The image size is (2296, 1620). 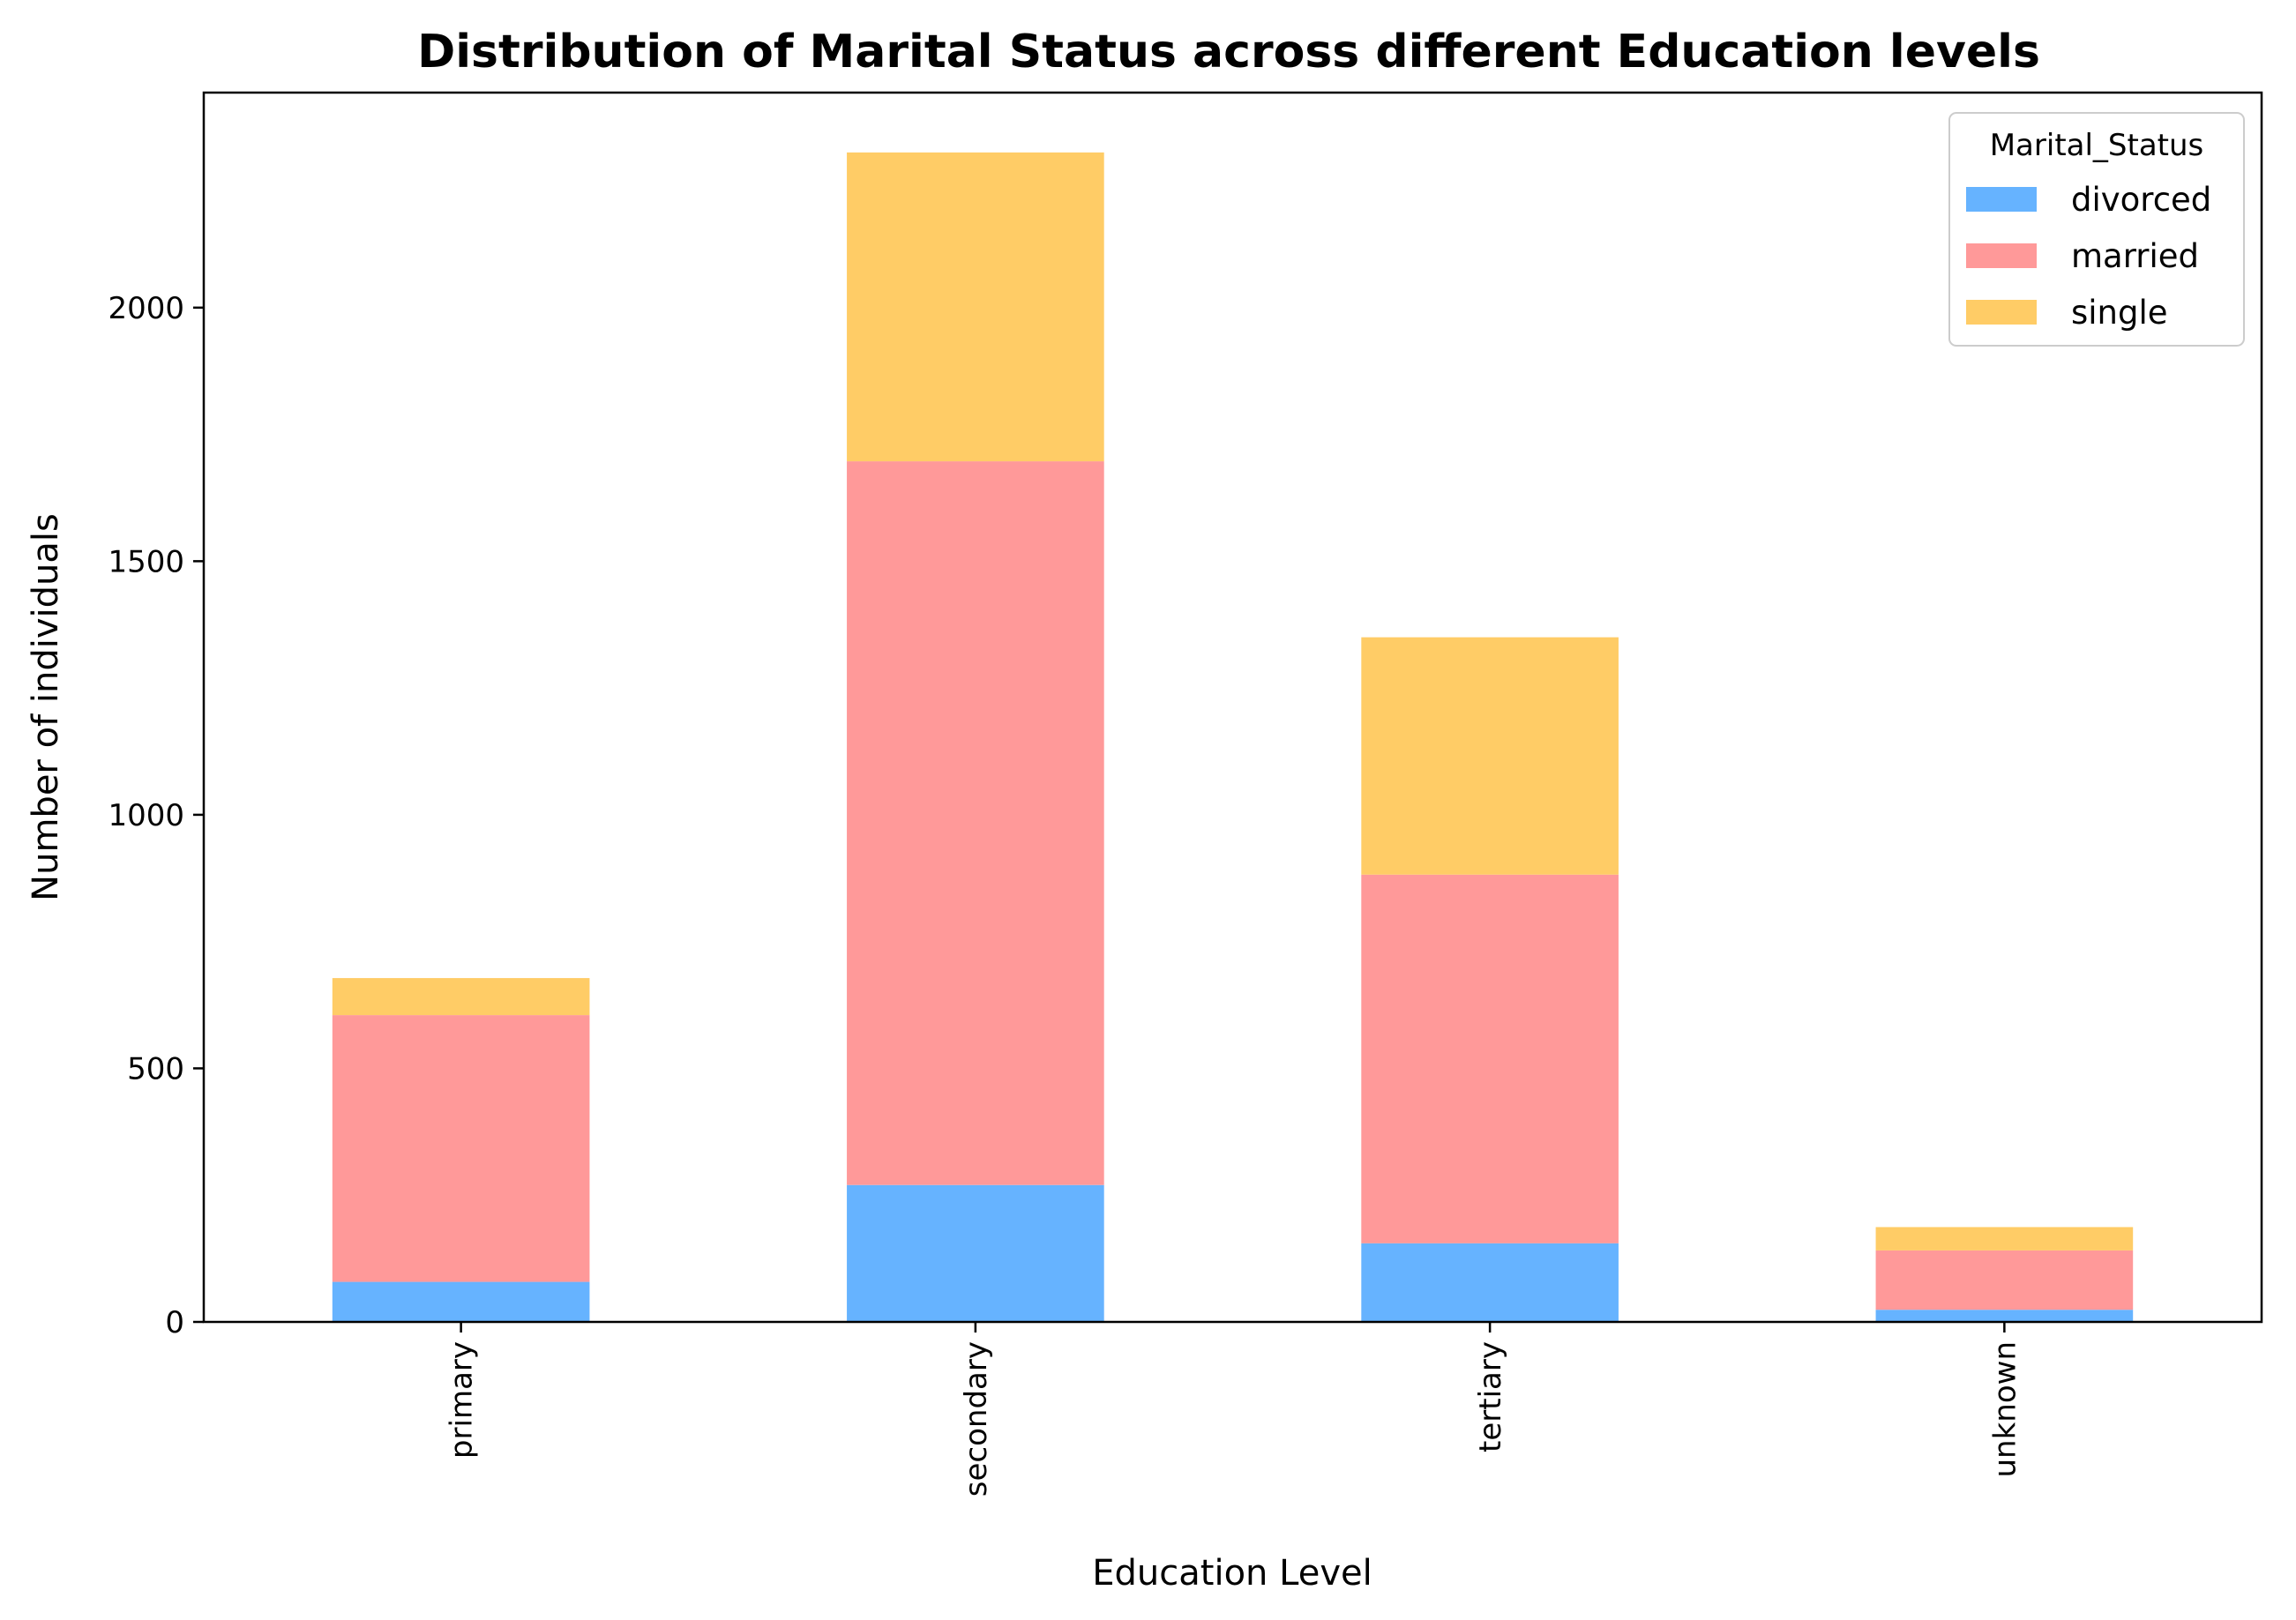 I want to click on bar-primary-married, so click(x=461, y=1148).